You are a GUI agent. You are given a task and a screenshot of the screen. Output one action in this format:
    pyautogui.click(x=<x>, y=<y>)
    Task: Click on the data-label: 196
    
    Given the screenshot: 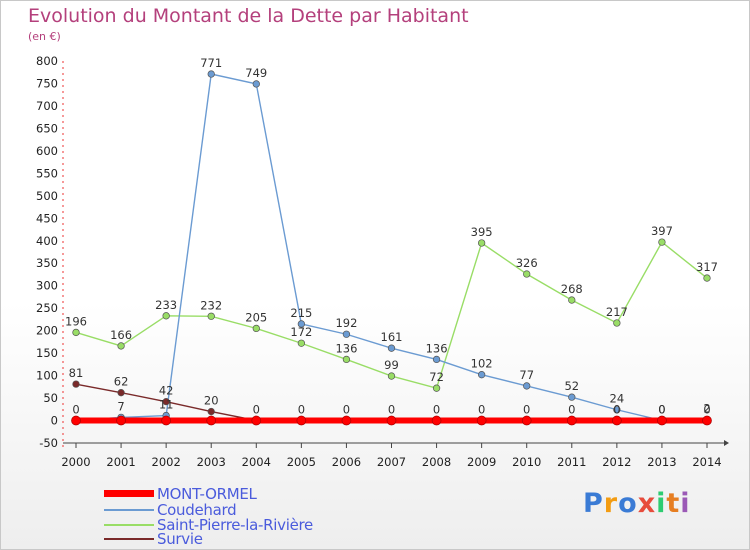 What is the action you would take?
    pyautogui.click(x=76, y=321)
    